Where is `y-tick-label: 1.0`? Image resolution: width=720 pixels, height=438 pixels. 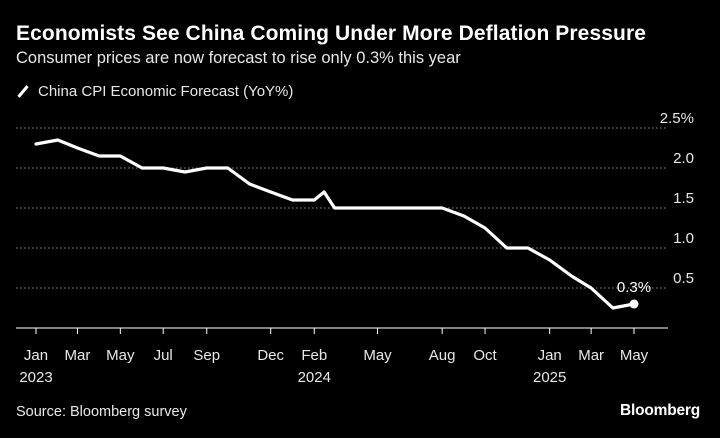 y-tick-label: 1.0 is located at coordinates (683, 238).